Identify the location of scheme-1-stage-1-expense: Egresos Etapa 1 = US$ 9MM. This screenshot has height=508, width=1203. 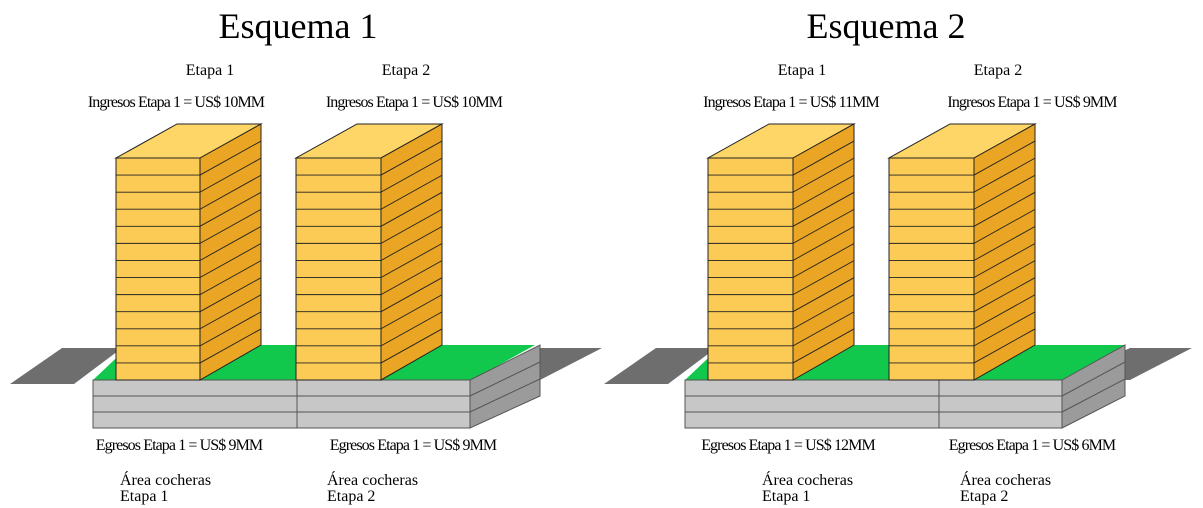
(179, 445).